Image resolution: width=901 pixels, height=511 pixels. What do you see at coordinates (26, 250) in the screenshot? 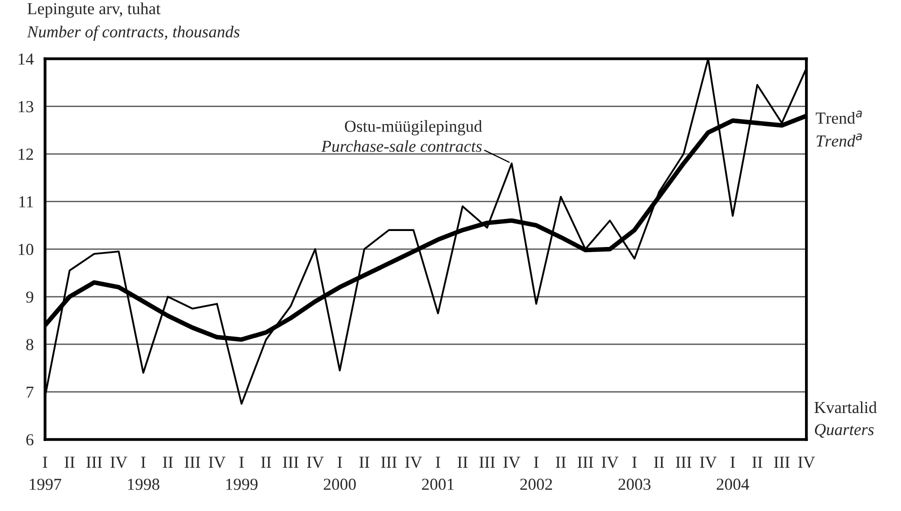
I see `y-tick-label: 10` at bounding box center [26, 250].